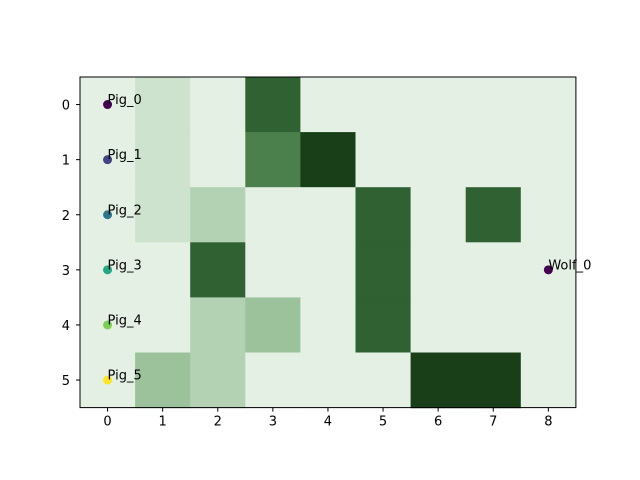 The width and height of the screenshot is (640, 480). What do you see at coordinates (125, 155) in the screenshot?
I see `agent-label: Pig_1` at bounding box center [125, 155].